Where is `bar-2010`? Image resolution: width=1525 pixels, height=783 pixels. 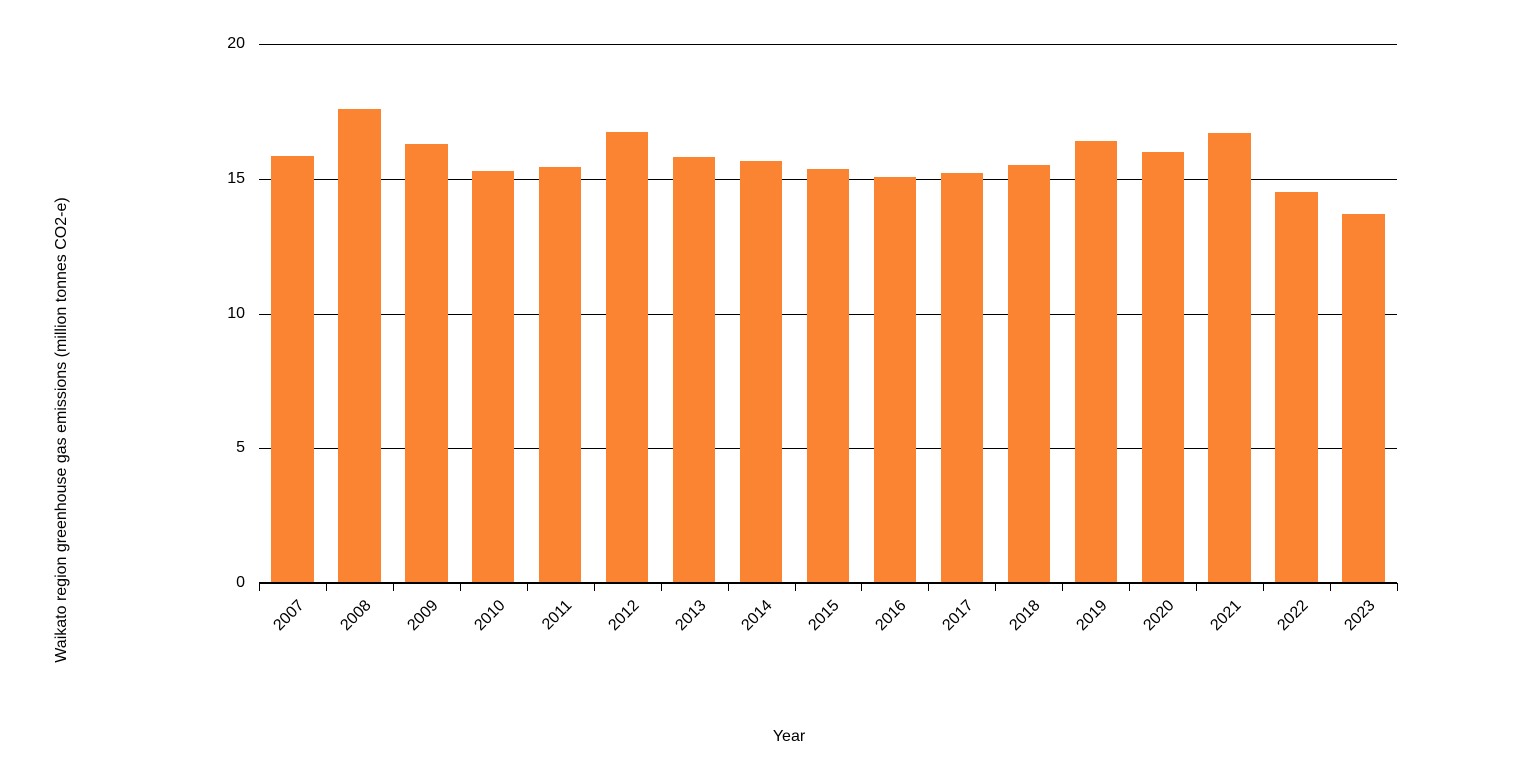 bar-2010 is located at coordinates (493, 376).